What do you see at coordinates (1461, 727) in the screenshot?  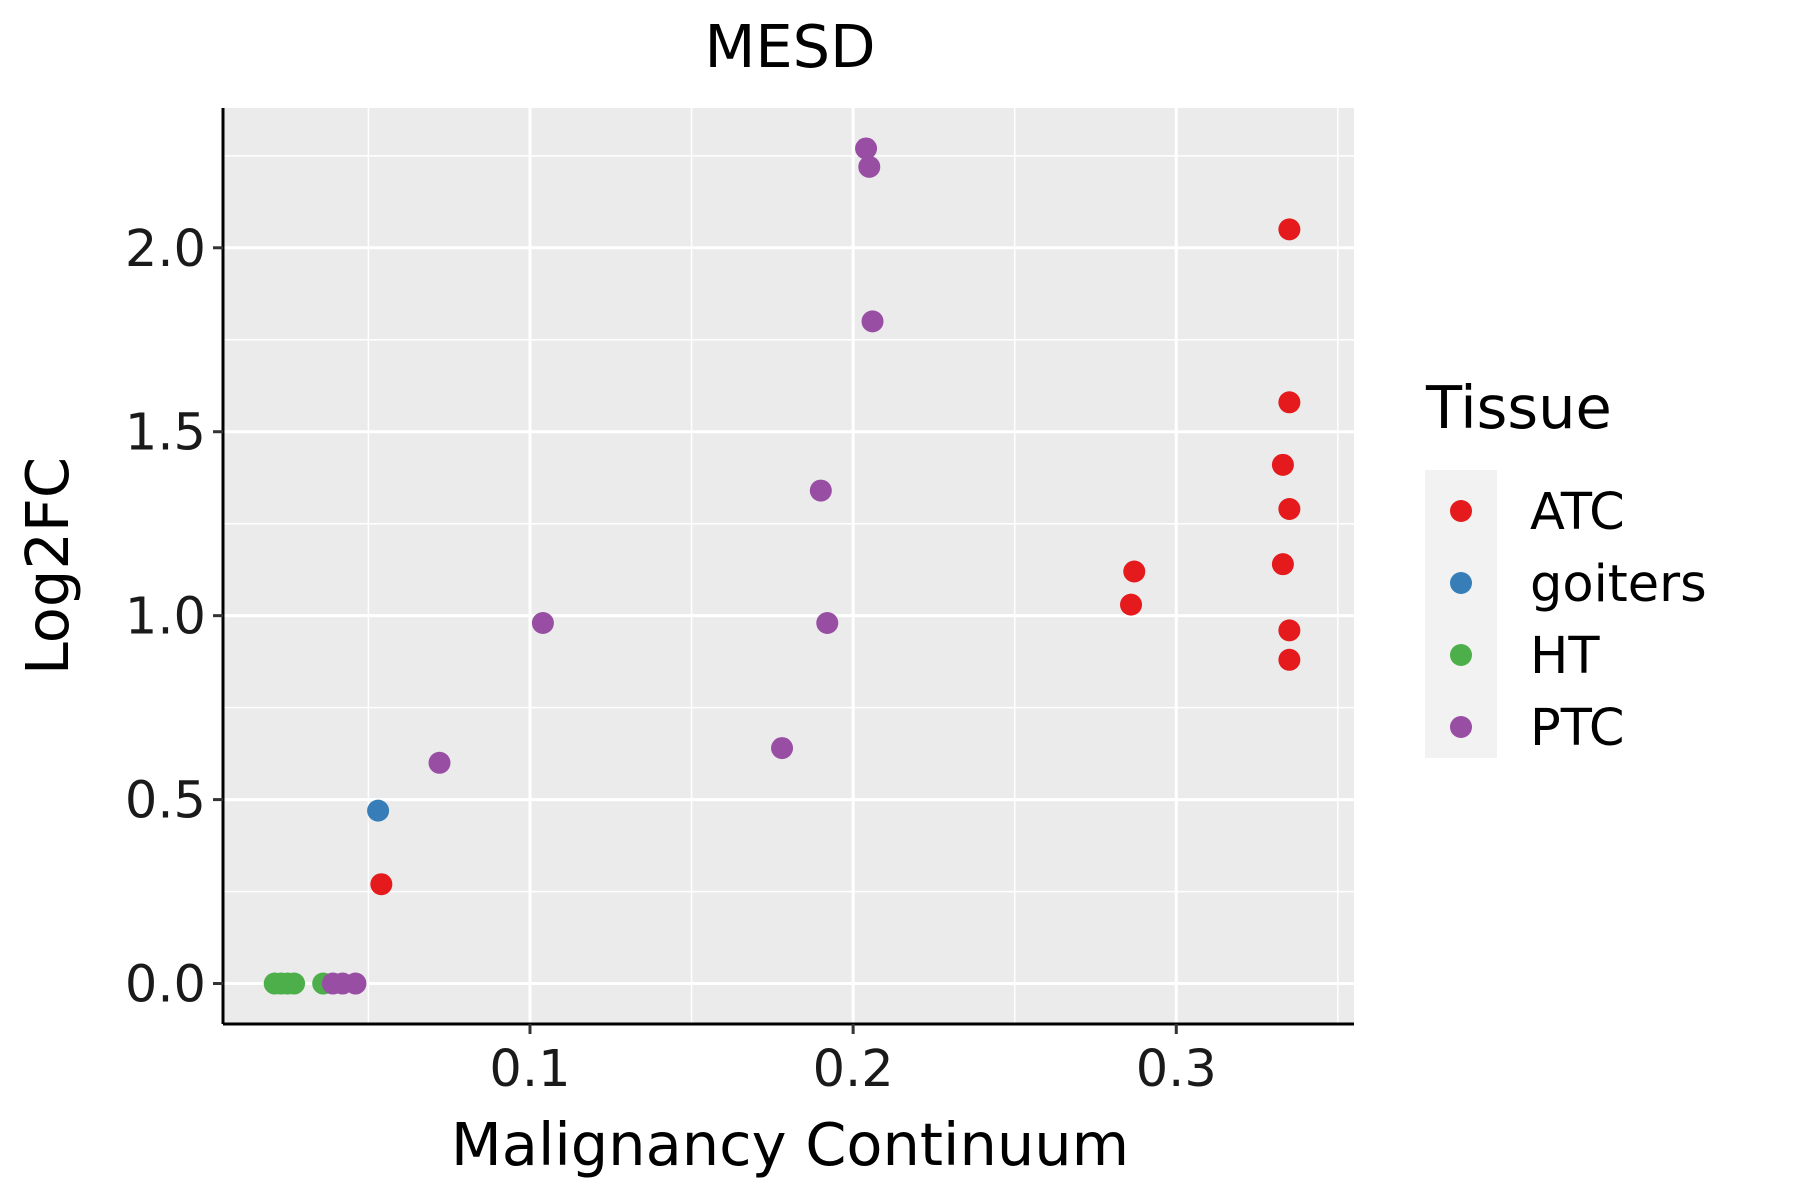 I see `legend-key-ptc` at bounding box center [1461, 727].